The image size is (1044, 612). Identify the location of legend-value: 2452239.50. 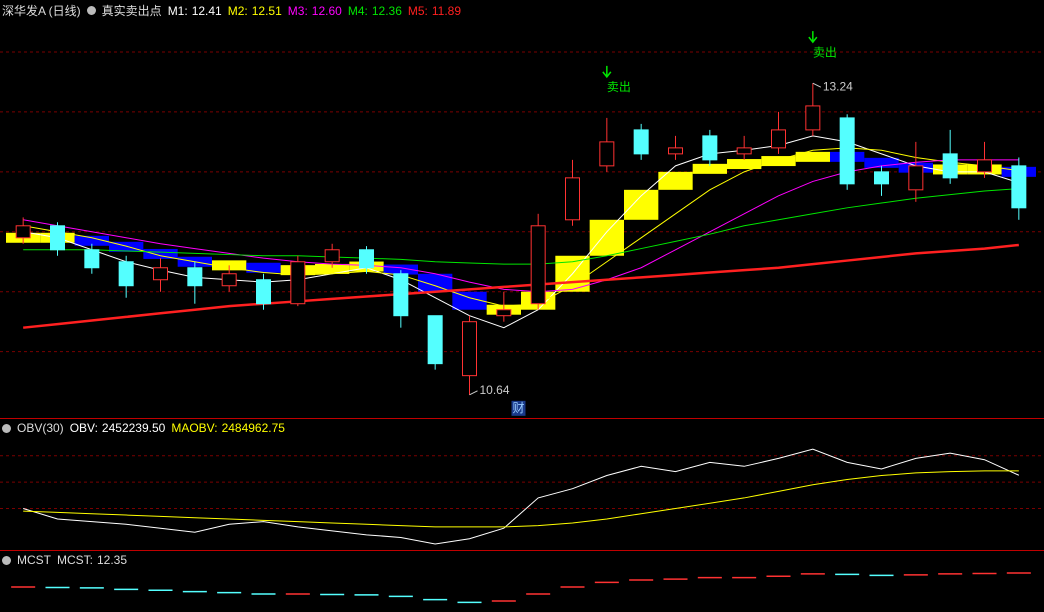
(133, 428).